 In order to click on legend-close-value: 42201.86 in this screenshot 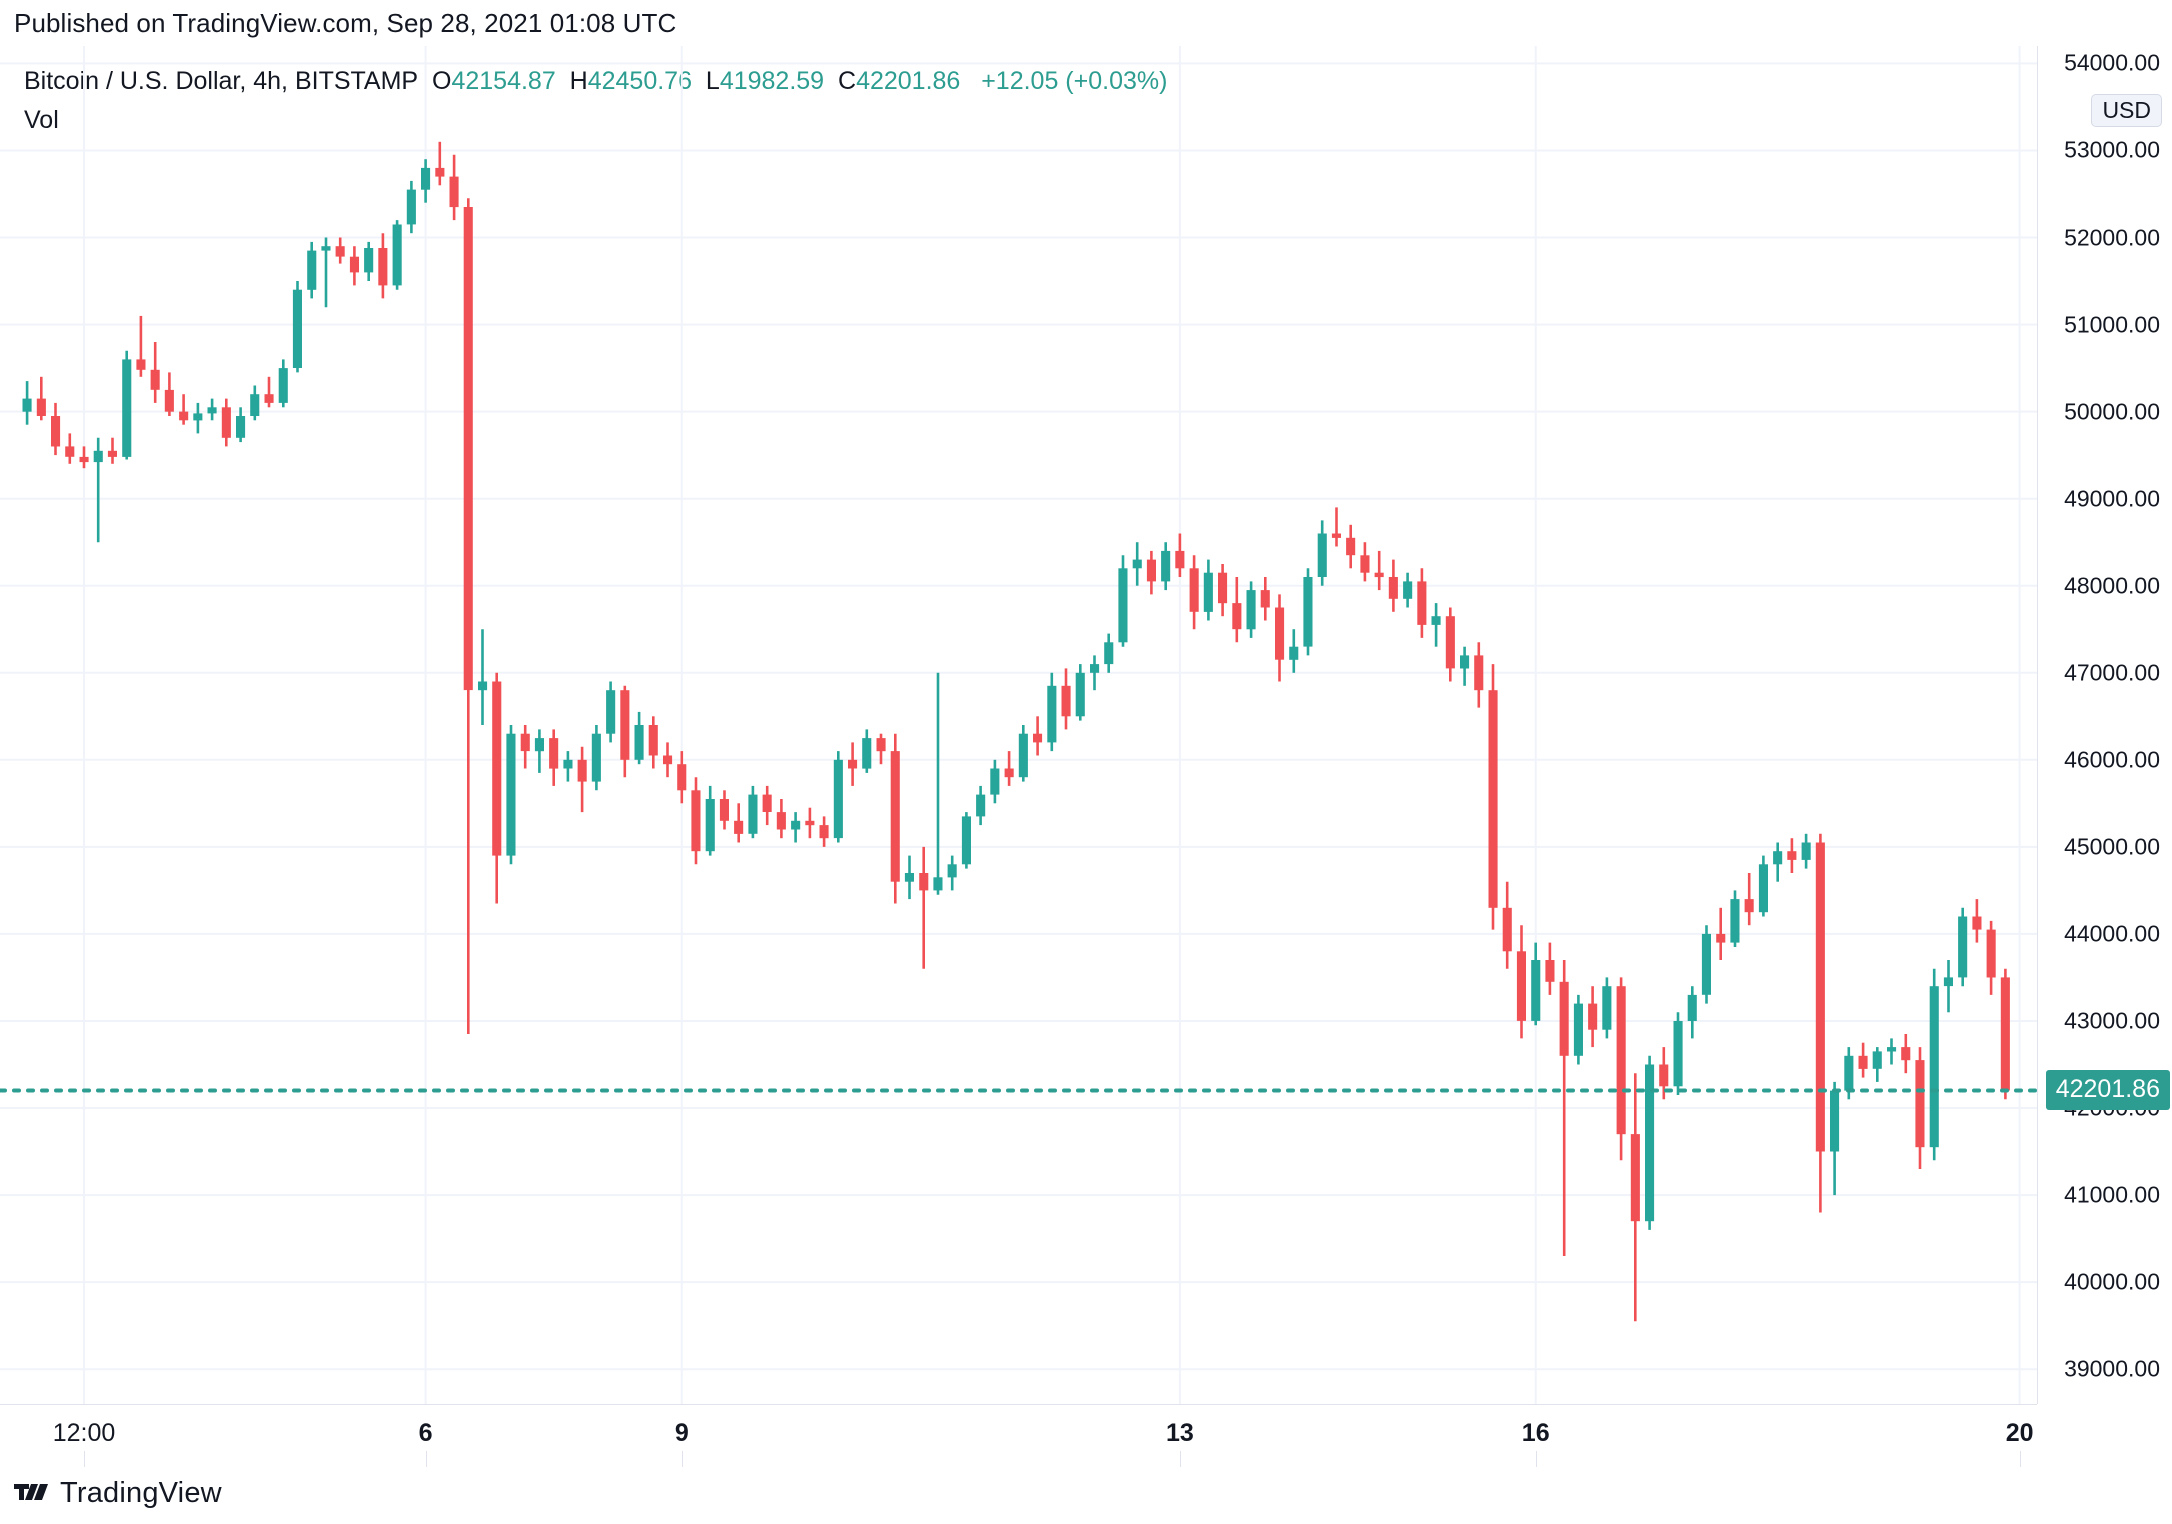, I will do `click(908, 81)`.